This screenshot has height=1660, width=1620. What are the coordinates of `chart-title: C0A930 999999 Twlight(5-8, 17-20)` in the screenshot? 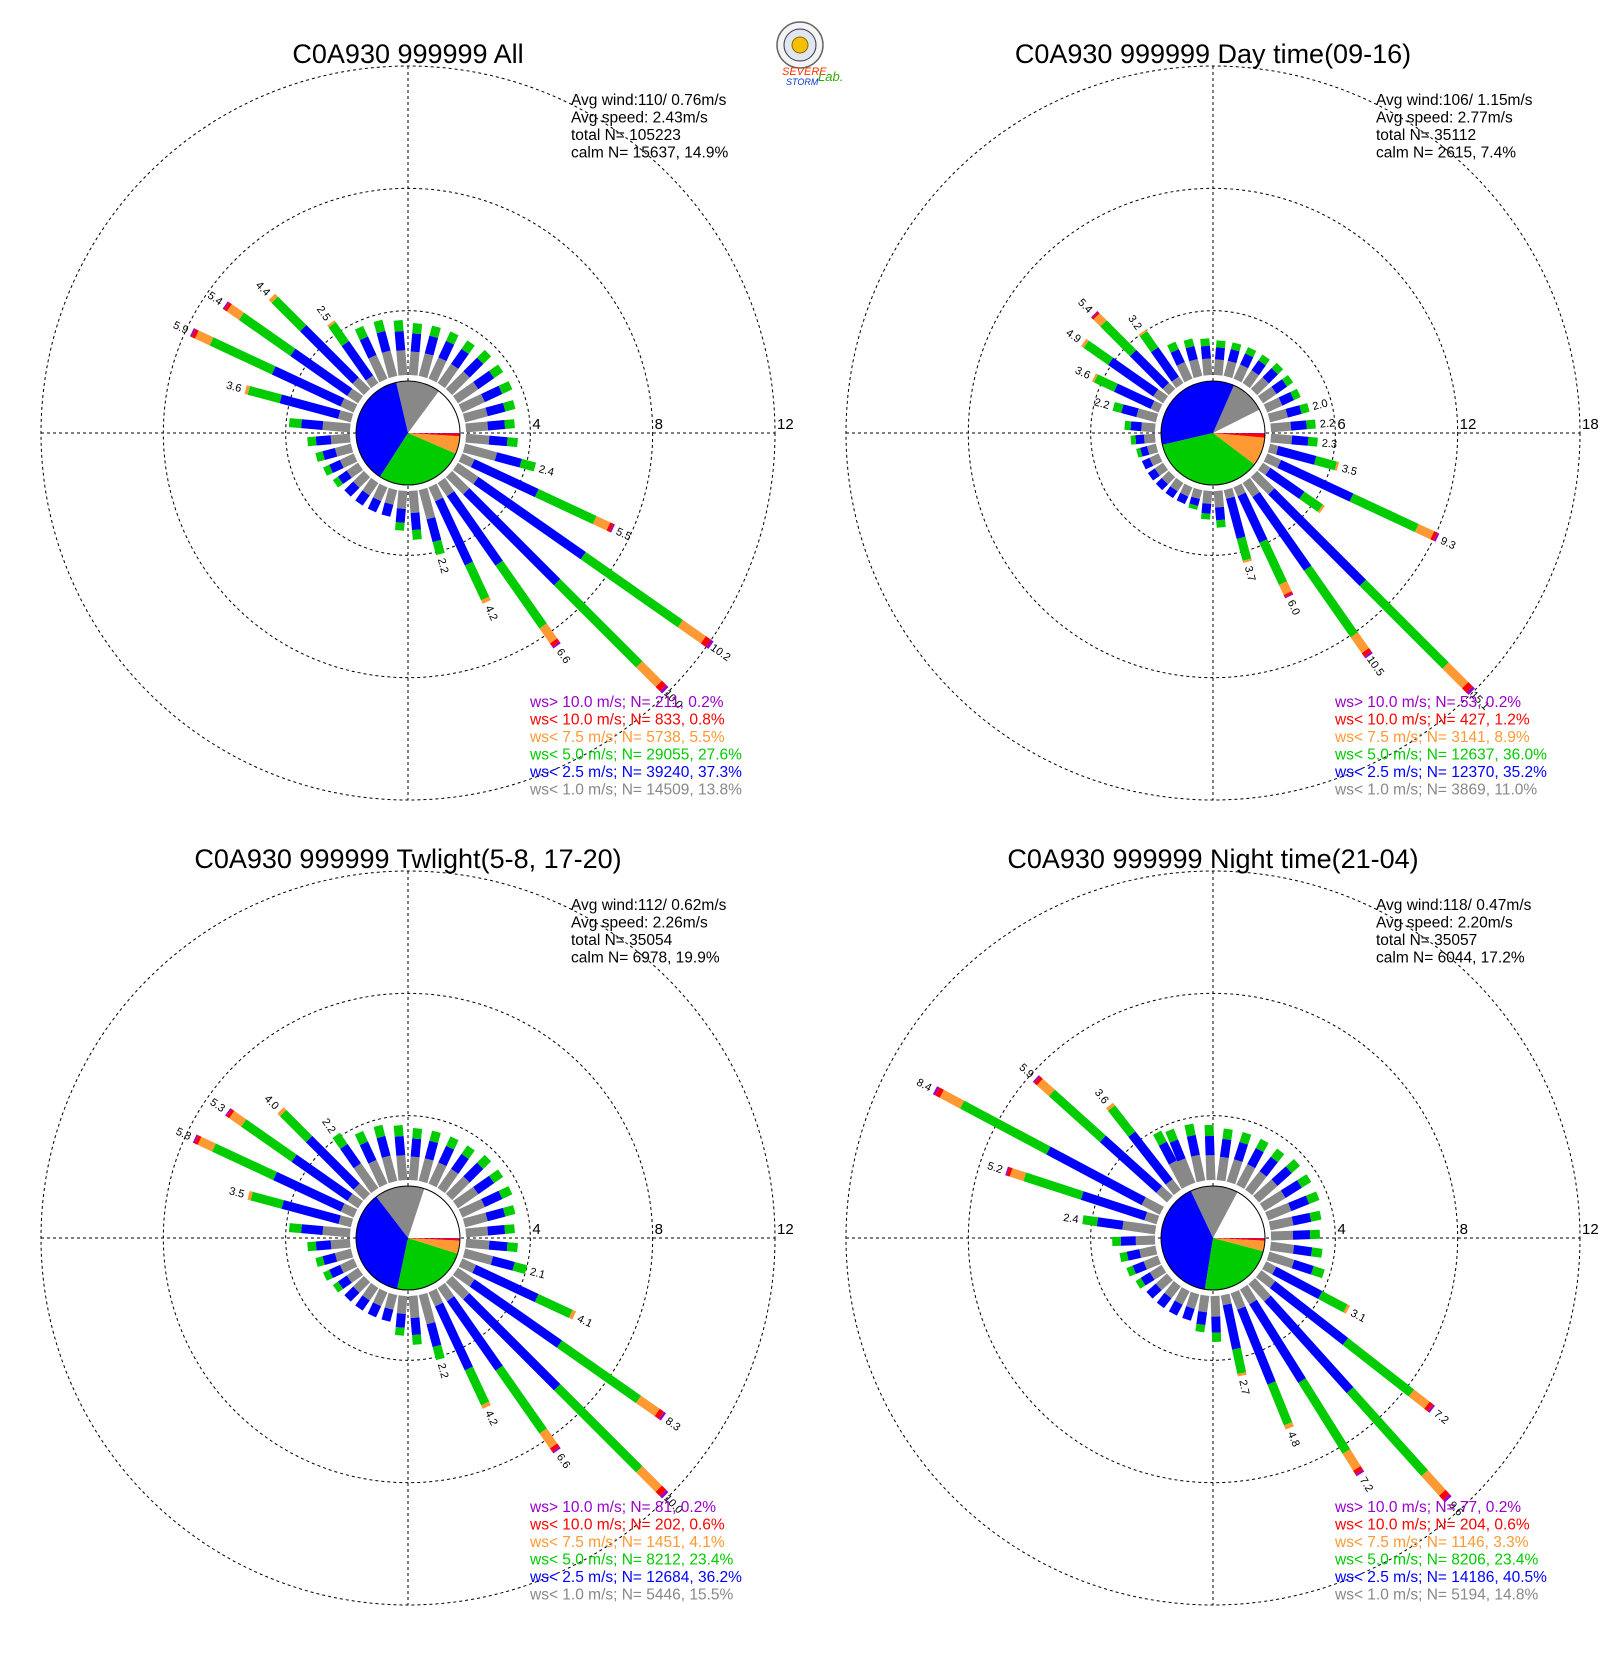 It's located at (407, 859).